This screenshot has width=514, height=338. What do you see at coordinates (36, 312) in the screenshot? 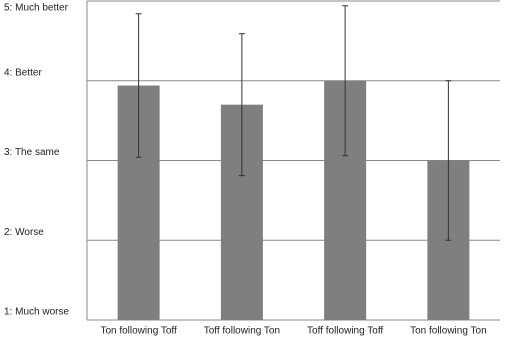
I see `y-tick-label: 1: Much worse` at bounding box center [36, 312].